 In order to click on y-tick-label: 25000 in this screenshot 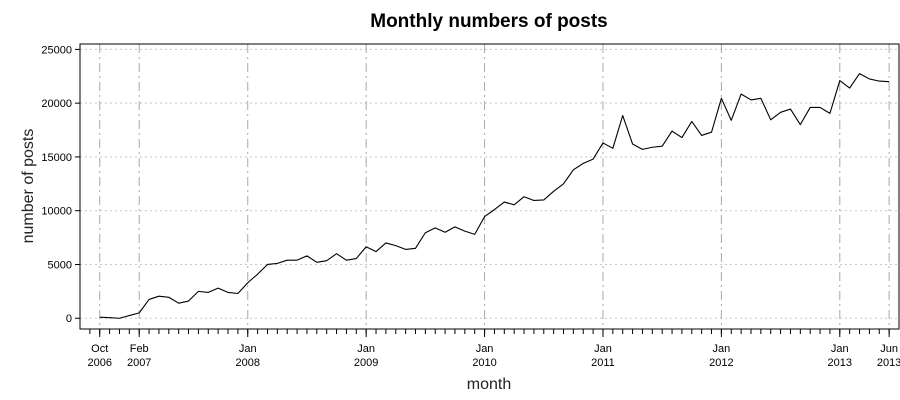, I will do `click(56, 50)`.